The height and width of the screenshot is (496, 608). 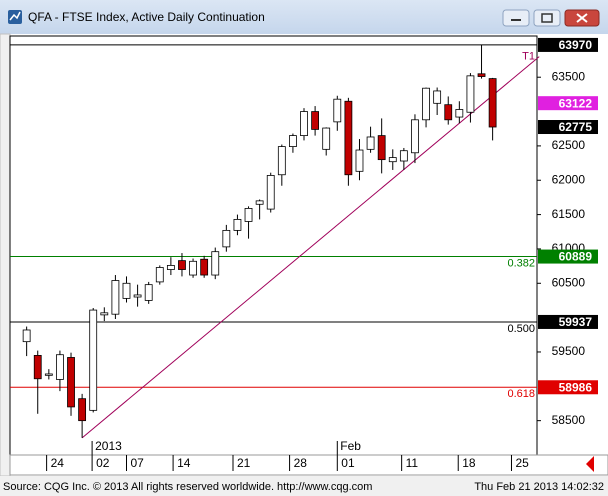 I want to click on window-buttons, so click(x=551, y=18).